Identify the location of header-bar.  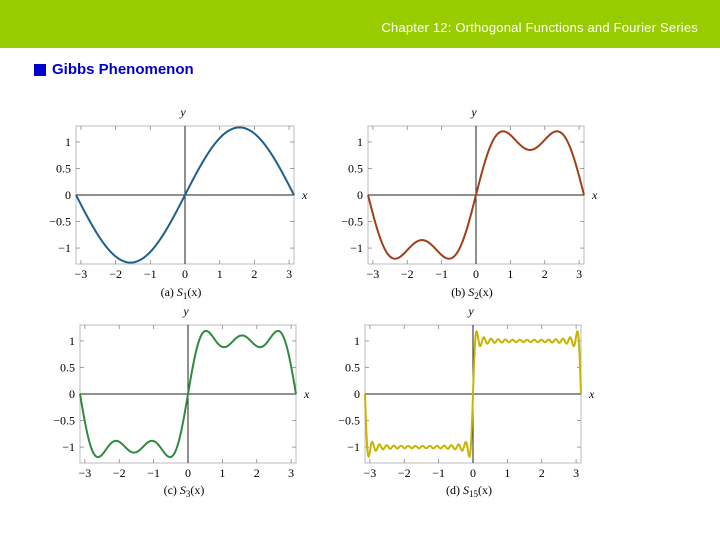
(360, 24).